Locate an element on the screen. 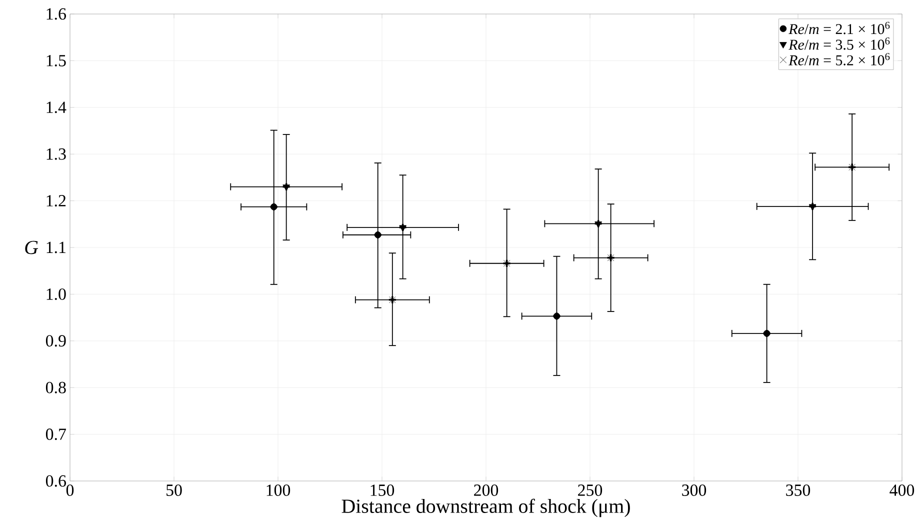 The image size is (922, 520). y-tick-label: 1.4 is located at coordinates (56, 107).